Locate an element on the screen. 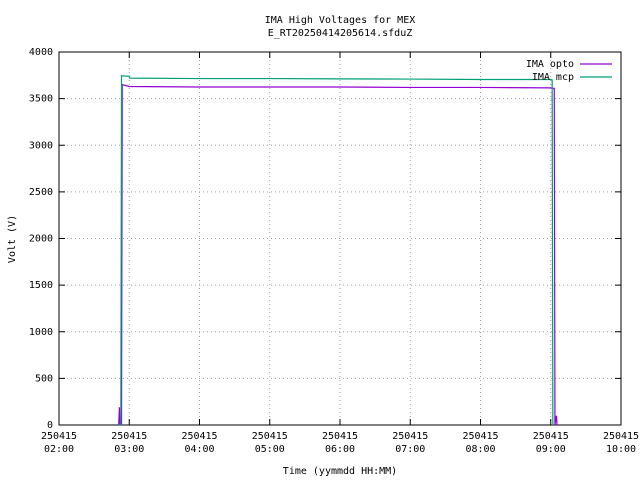 The width and height of the screenshot is (640, 480). legend-label: IMA opto is located at coordinates (550, 64).